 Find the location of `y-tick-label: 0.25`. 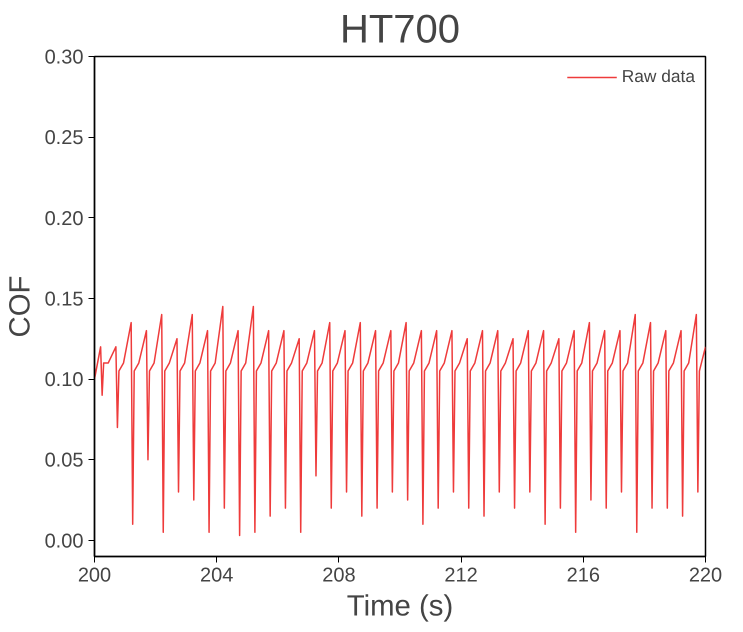

y-tick-label: 0.25 is located at coordinates (64, 138).